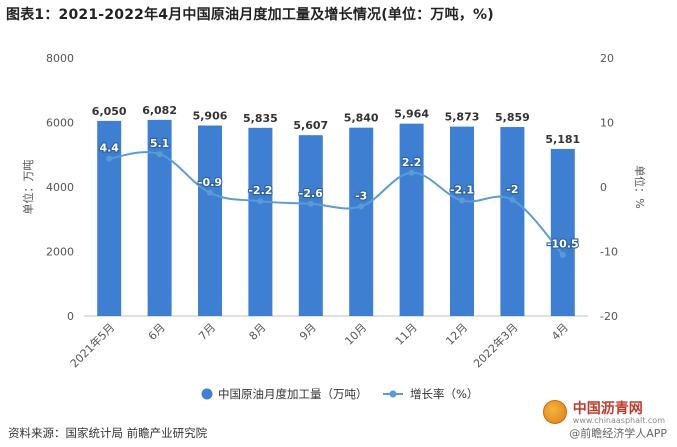 This screenshot has height=447, width=677. Describe the element at coordinates (310, 125) in the screenshot. I see `bar-value-label: 5,607` at that location.